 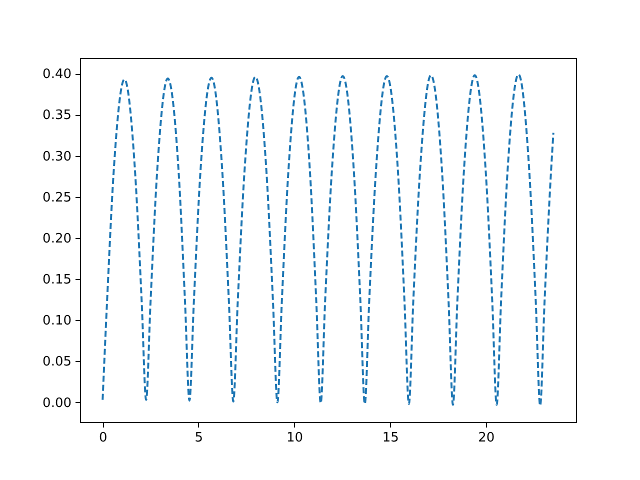 I want to click on x-tick-label: 15, so click(x=390, y=438).